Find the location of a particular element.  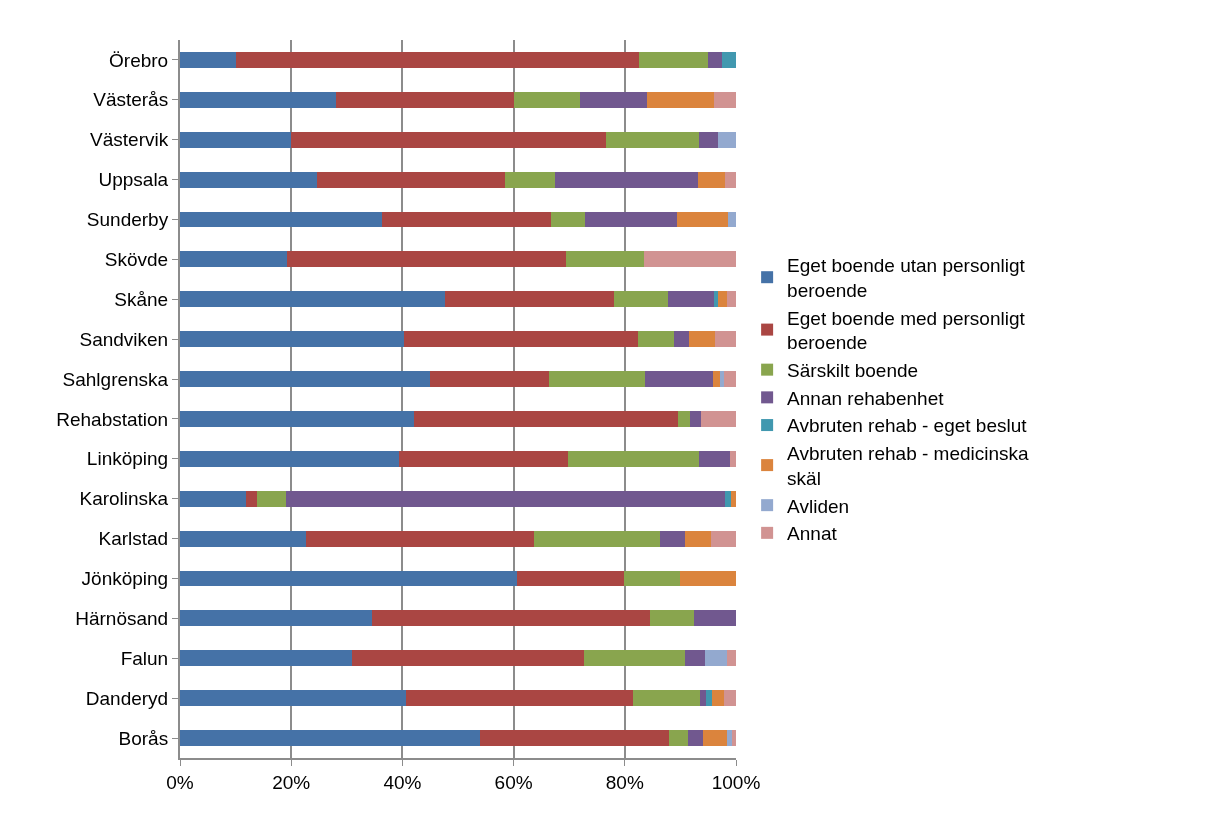

y-tick-label: Västerås is located at coordinates (131, 100).